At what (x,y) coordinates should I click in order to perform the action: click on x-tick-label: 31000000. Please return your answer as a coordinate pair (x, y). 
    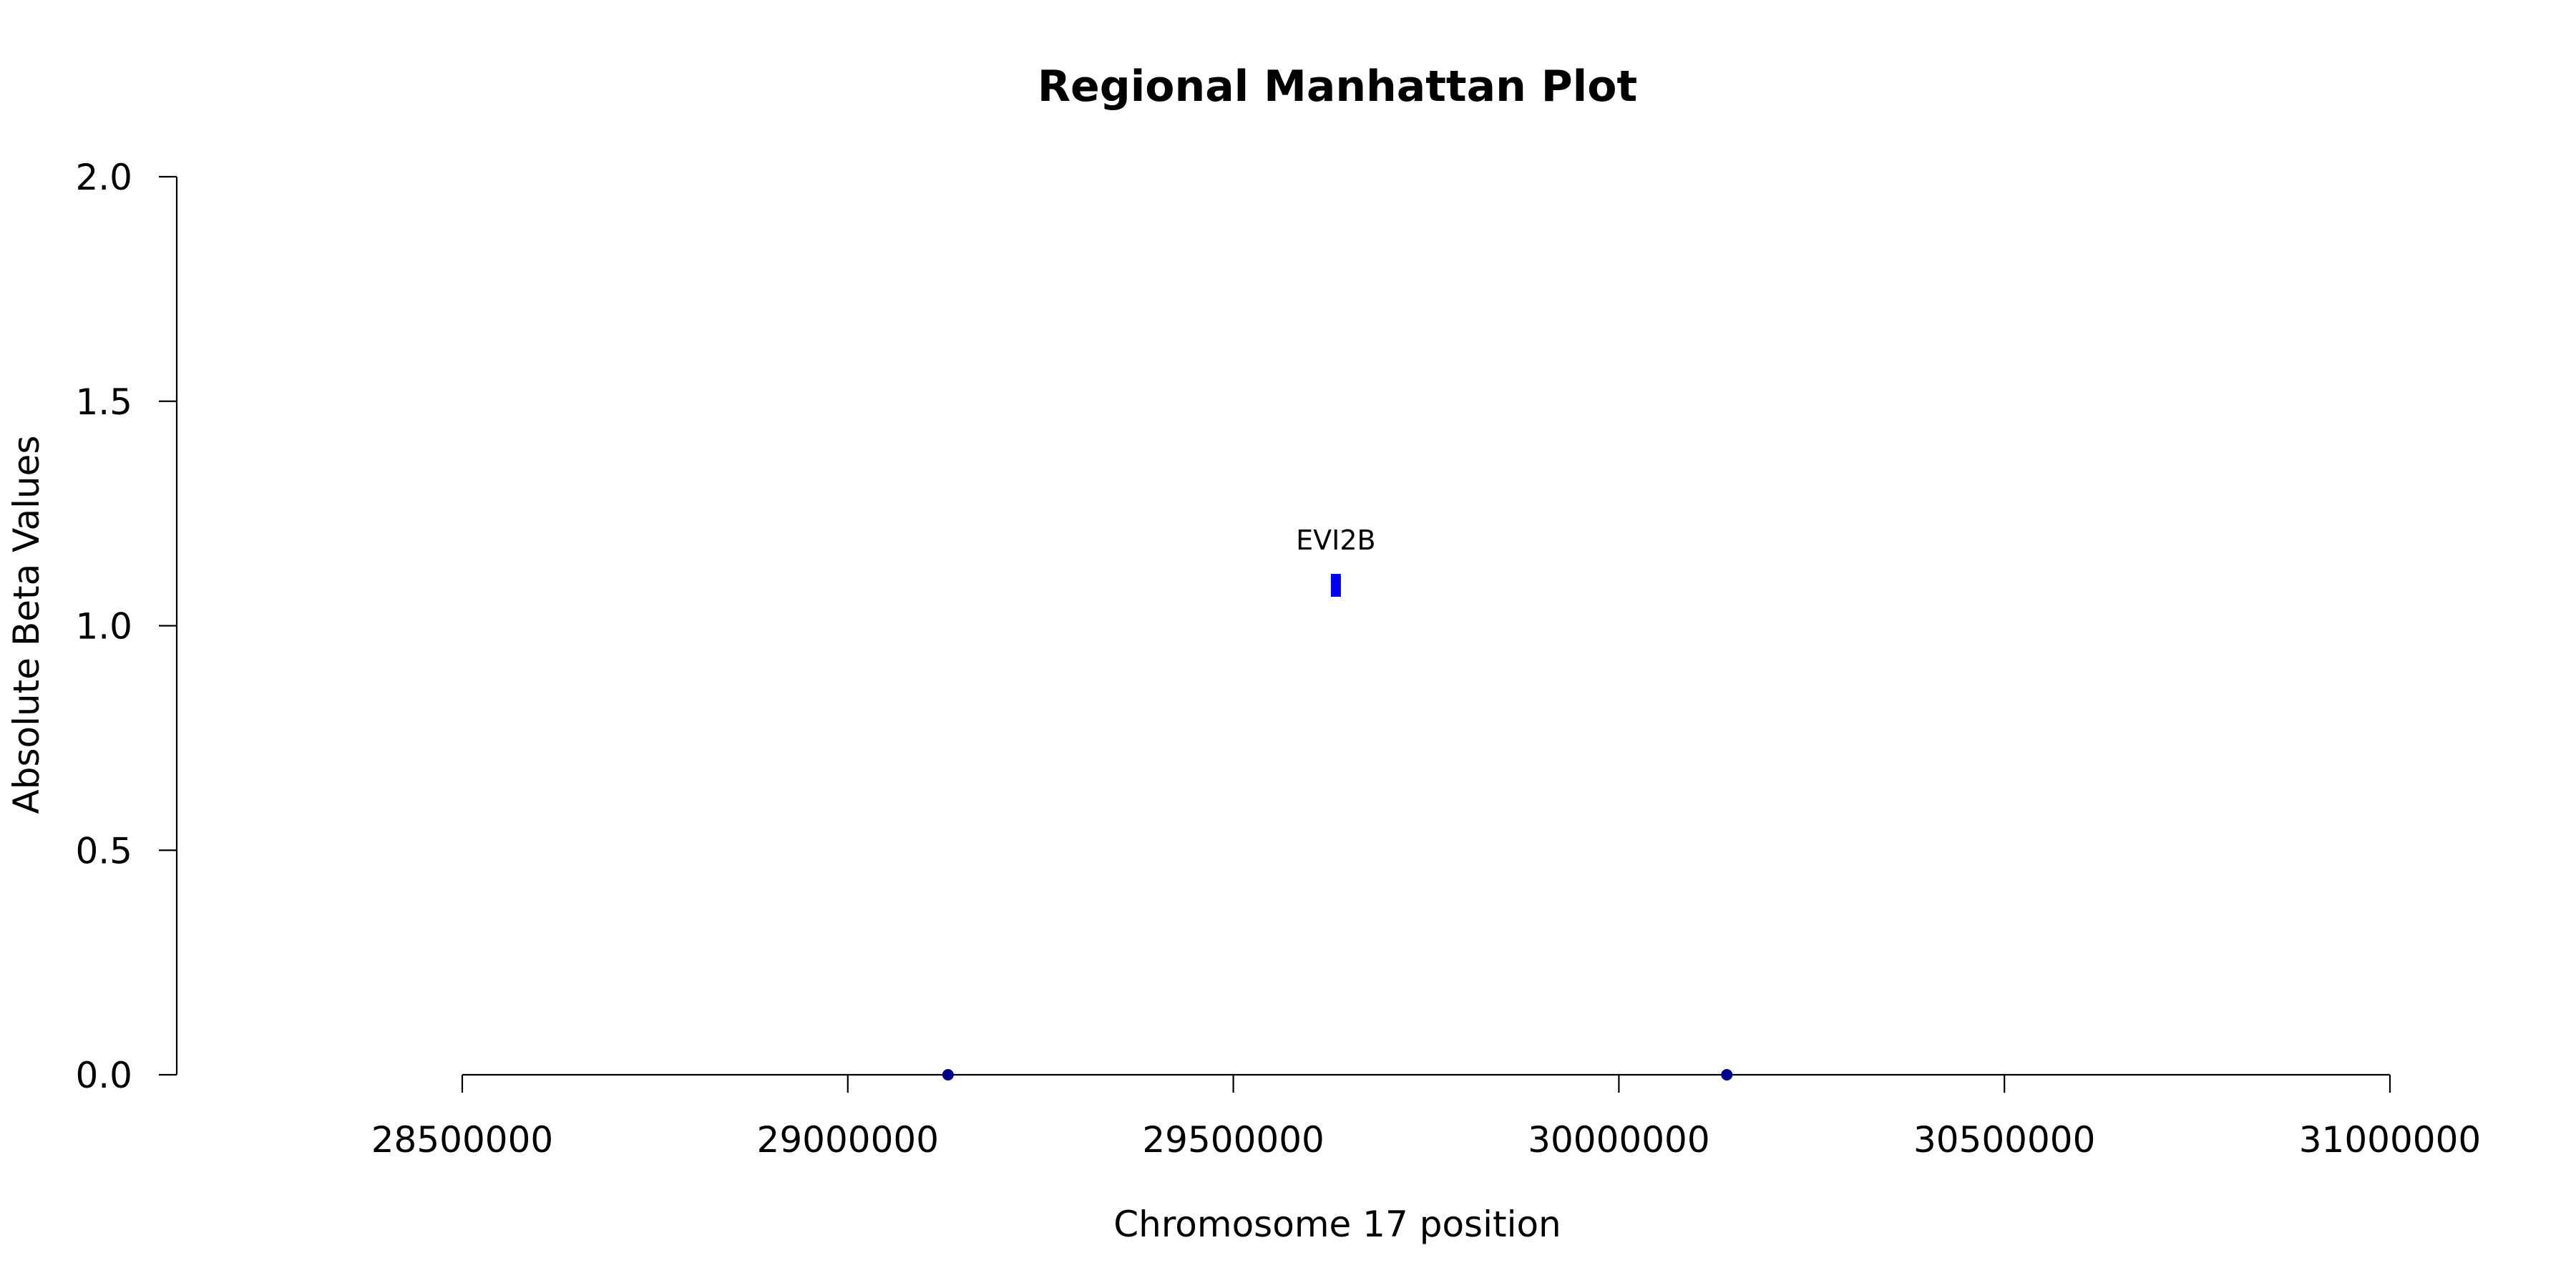
    Looking at the image, I should click on (2390, 1140).